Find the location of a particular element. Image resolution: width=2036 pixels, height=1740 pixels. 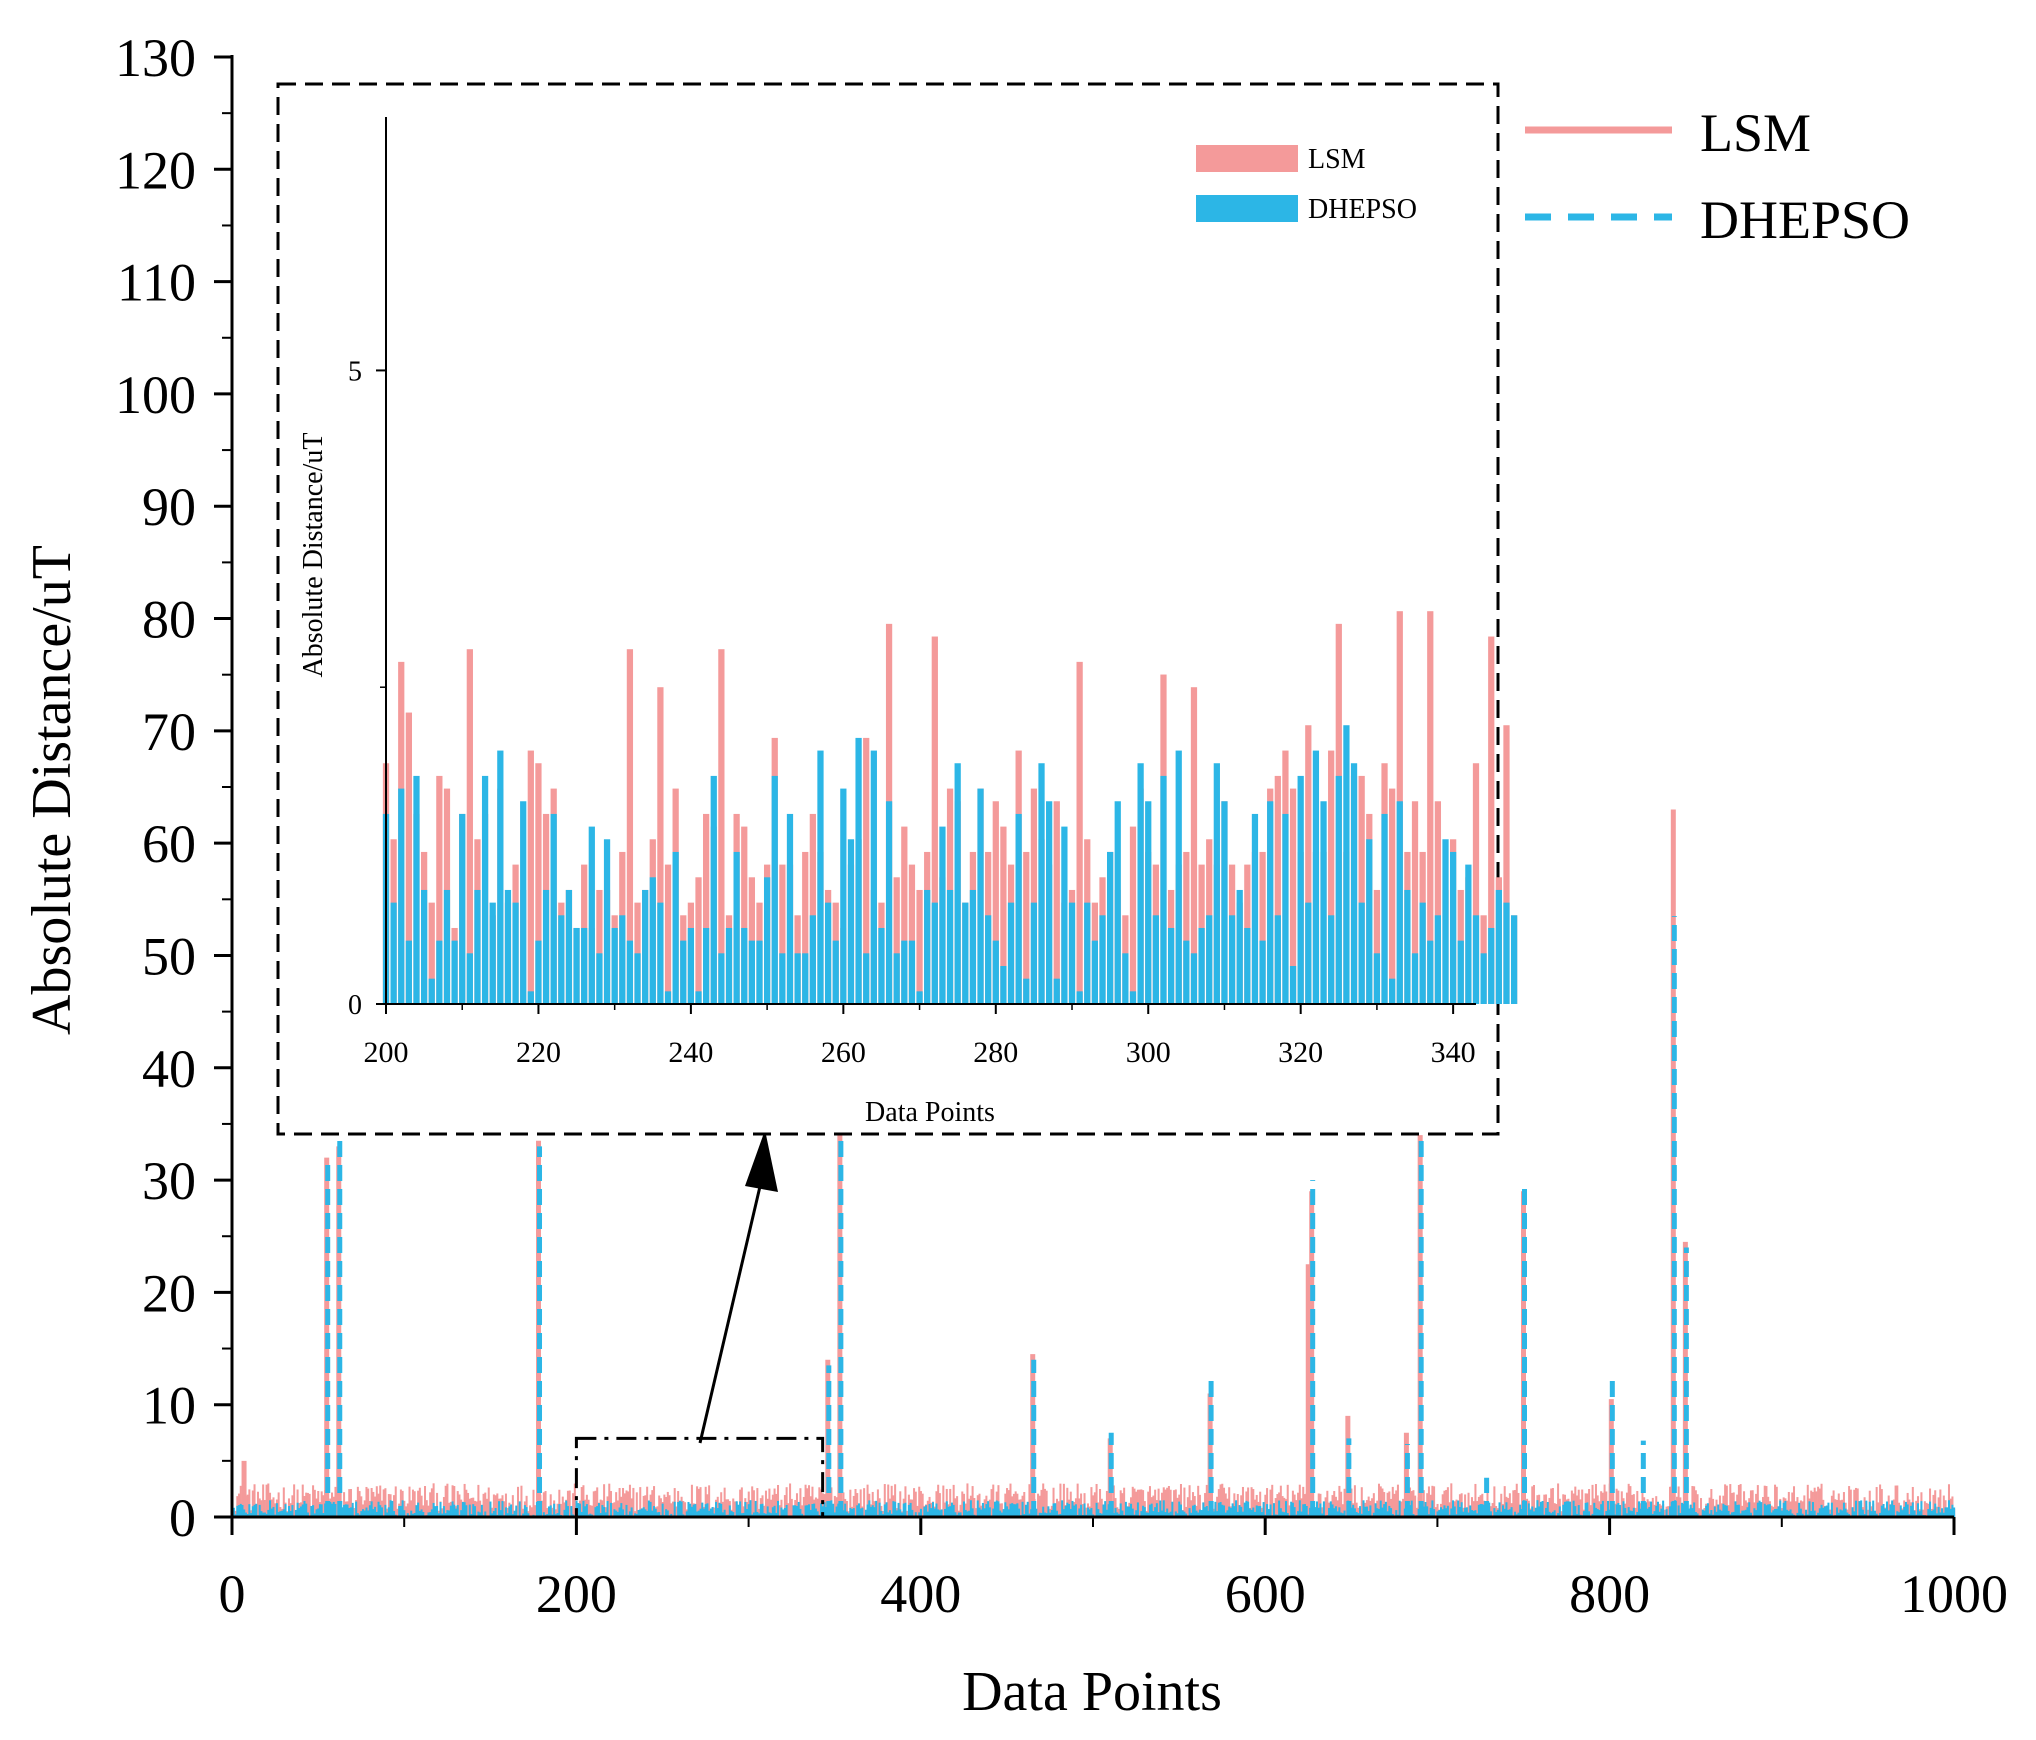

main-y-tick-label: 50 is located at coordinates (169, 956).